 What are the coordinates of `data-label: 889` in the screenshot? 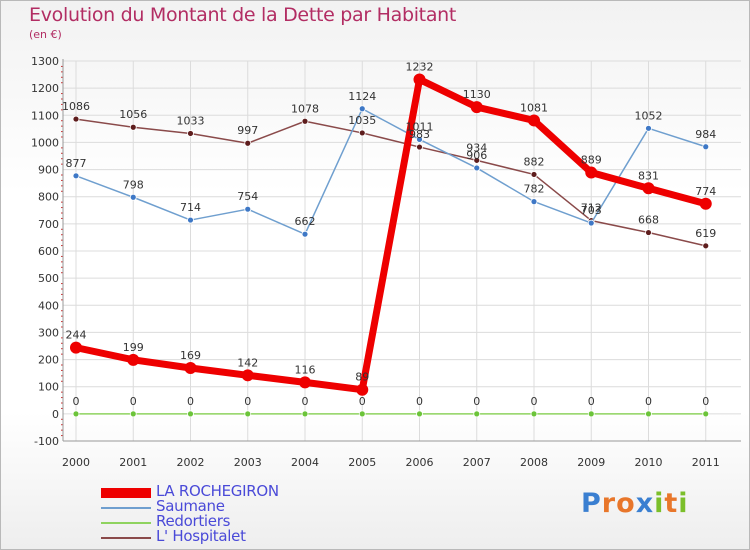 It's located at (591, 160).